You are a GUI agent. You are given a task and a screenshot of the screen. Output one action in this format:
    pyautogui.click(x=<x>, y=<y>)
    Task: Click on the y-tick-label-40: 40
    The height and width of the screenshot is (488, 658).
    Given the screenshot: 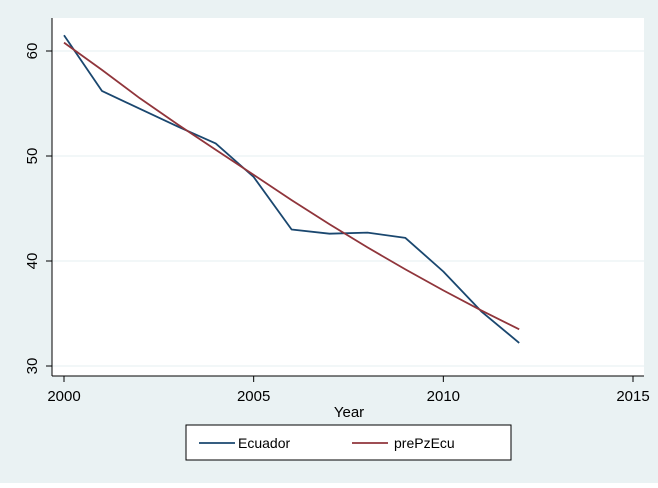 What is the action you would take?
    pyautogui.click(x=32, y=261)
    